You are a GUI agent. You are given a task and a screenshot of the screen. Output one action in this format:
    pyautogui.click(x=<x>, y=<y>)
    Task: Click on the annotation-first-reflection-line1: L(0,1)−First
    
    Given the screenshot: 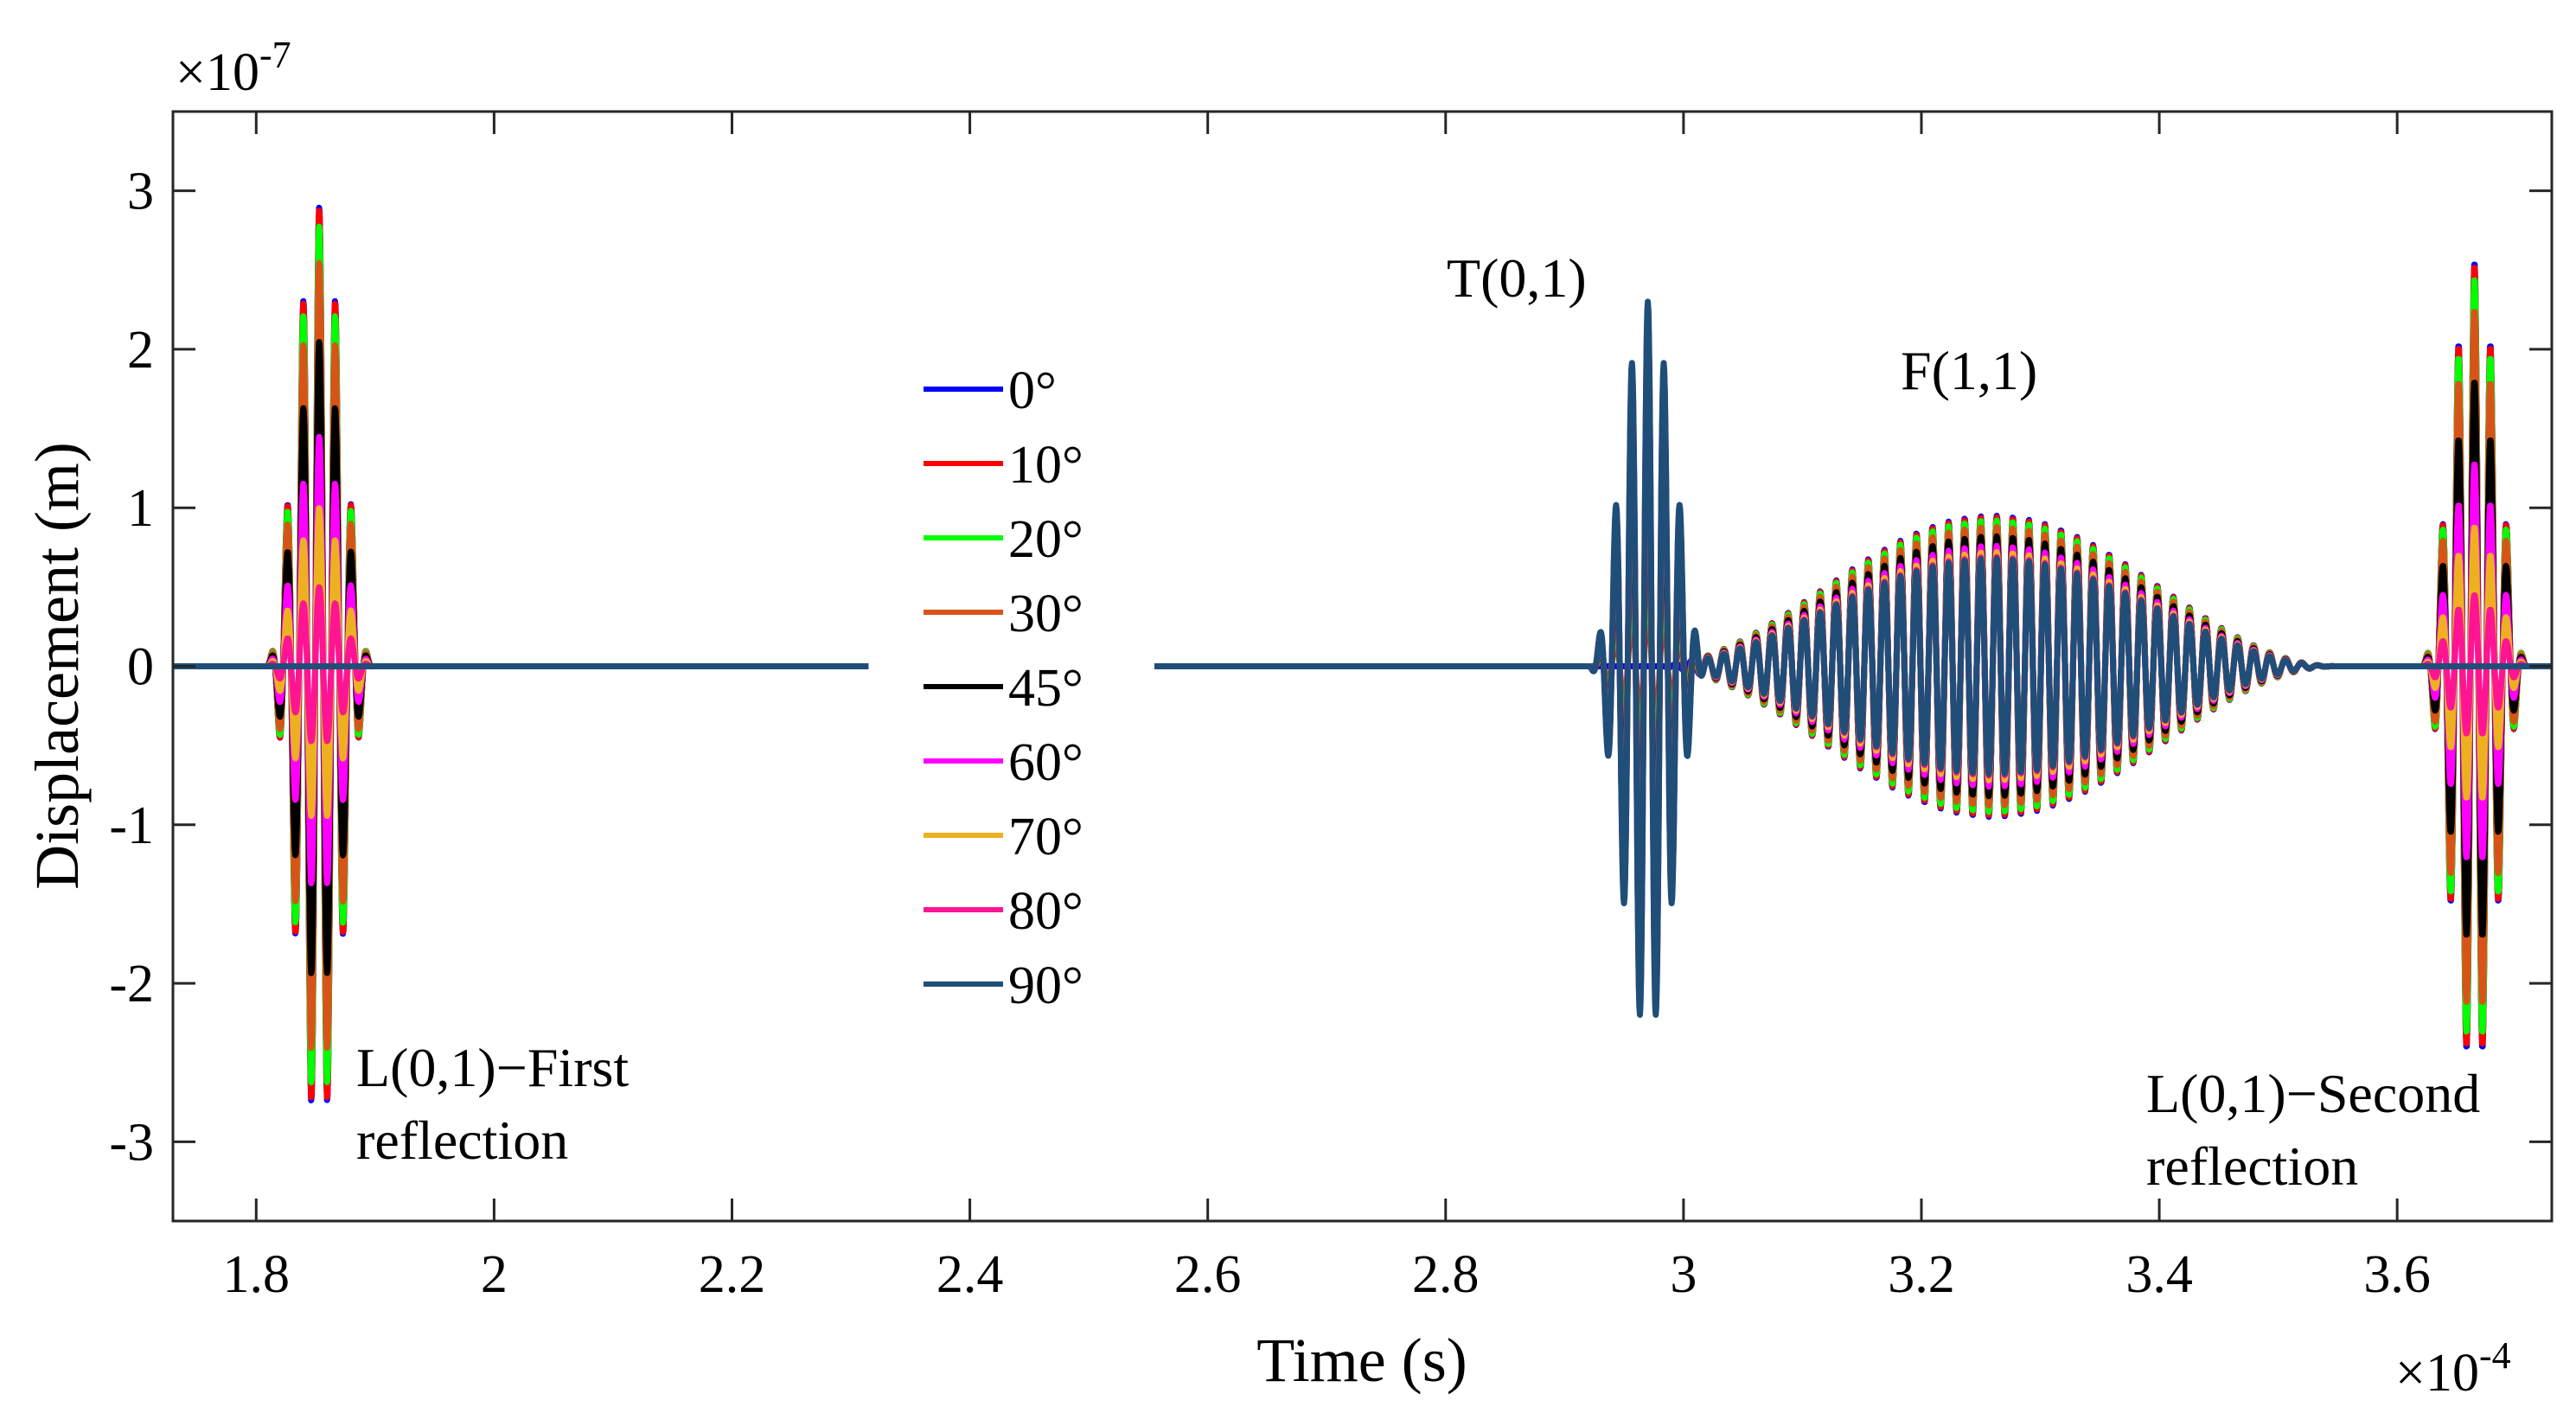 What is the action you would take?
    pyautogui.click(x=493, y=1067)
    